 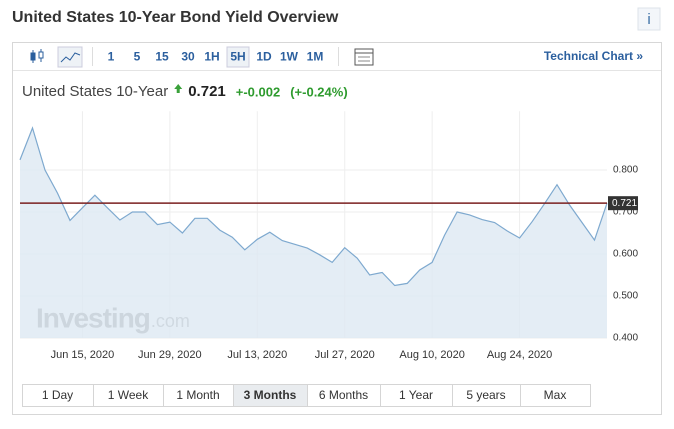 What do you see at coordinates (57, 395) in the screenshot?
I see `range-button: 1 Day` at bounding box center [57, 395].